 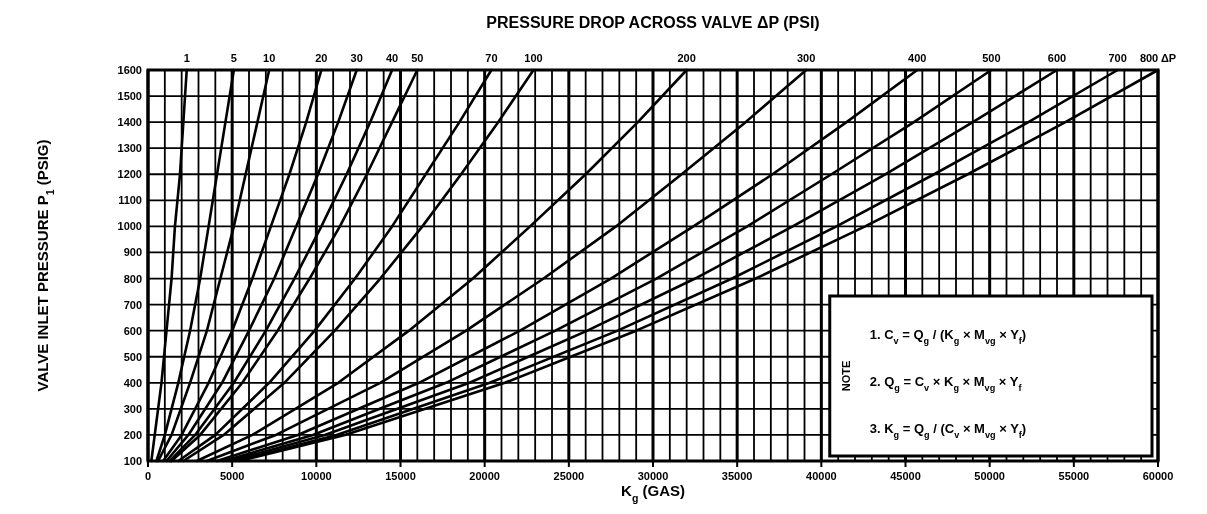 I want to click on x-tick-label: 40000, so click(x=821, y=476).